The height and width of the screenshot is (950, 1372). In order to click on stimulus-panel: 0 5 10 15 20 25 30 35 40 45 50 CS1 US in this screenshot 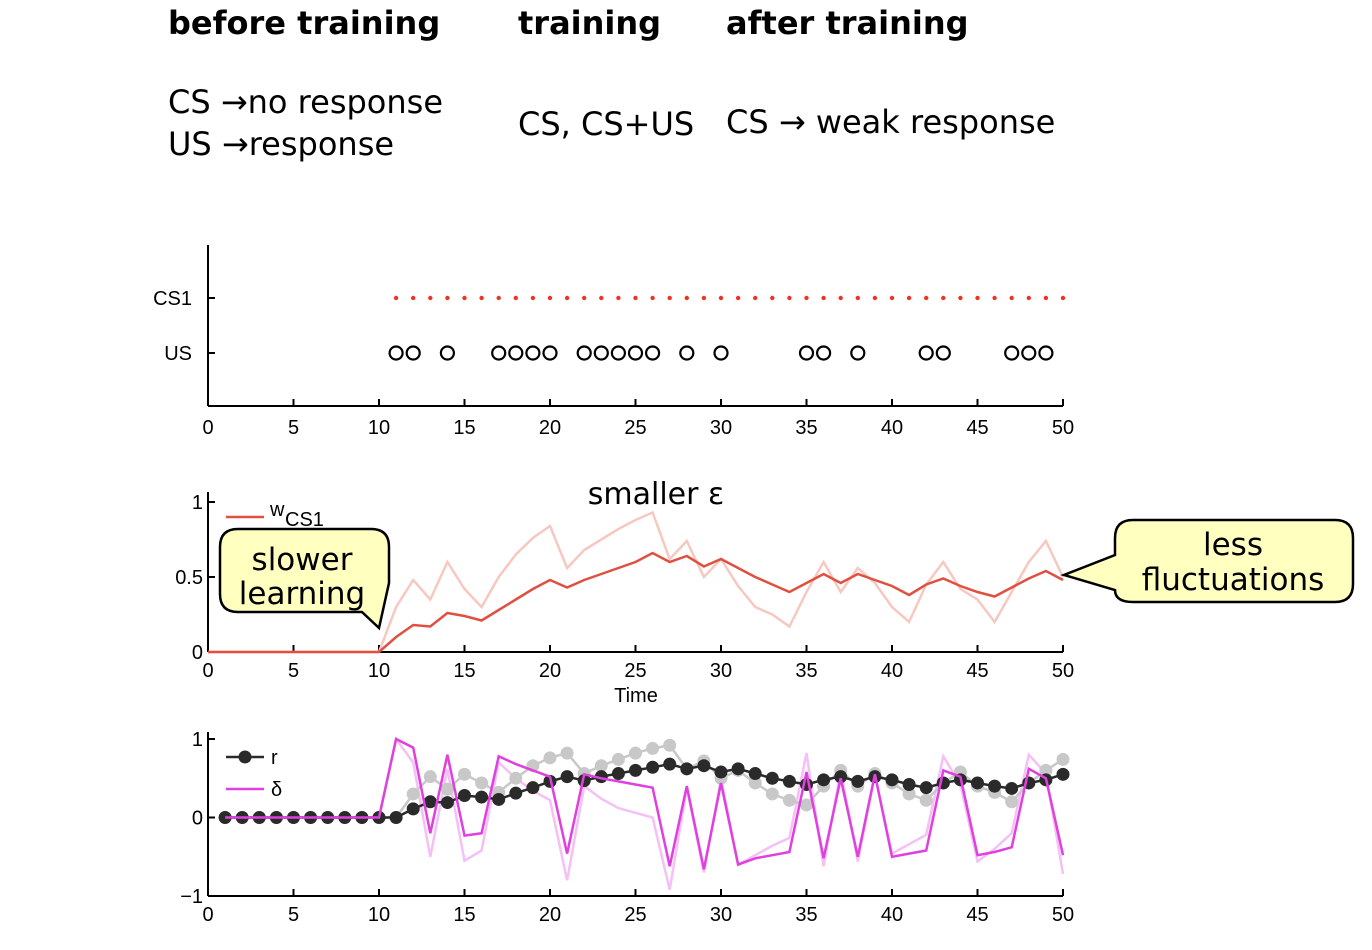, I will do `click(613, 342)`.